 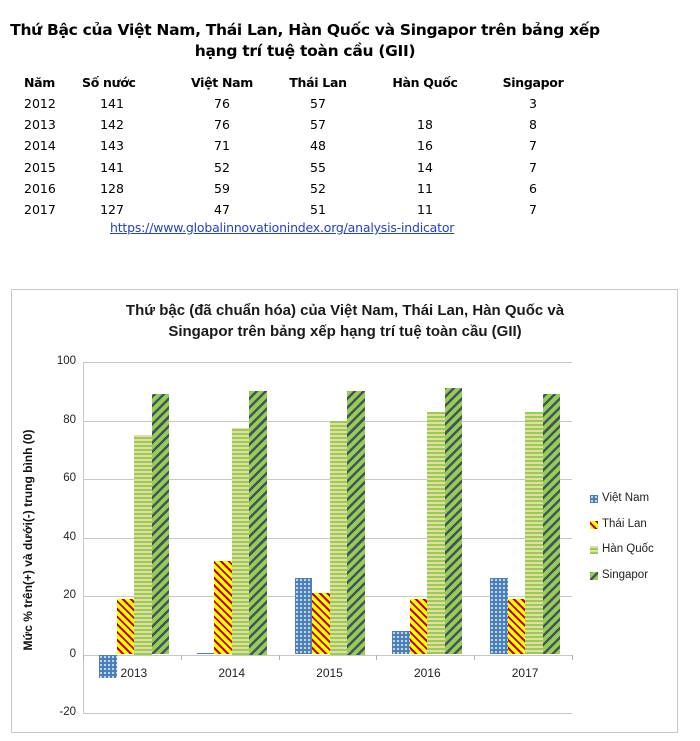 I want to click on document-title-line2: hạng trí tuệ toàn cầu (GII), so click(x=305, y=51).